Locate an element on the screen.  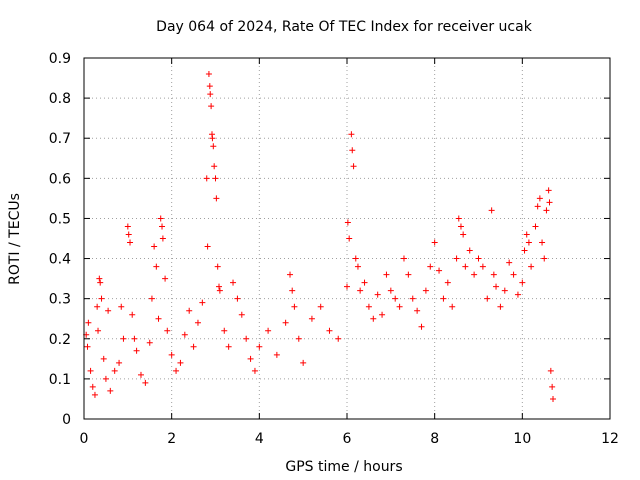
y-tick-label: 0.7 is located at coordinates (60, 139).